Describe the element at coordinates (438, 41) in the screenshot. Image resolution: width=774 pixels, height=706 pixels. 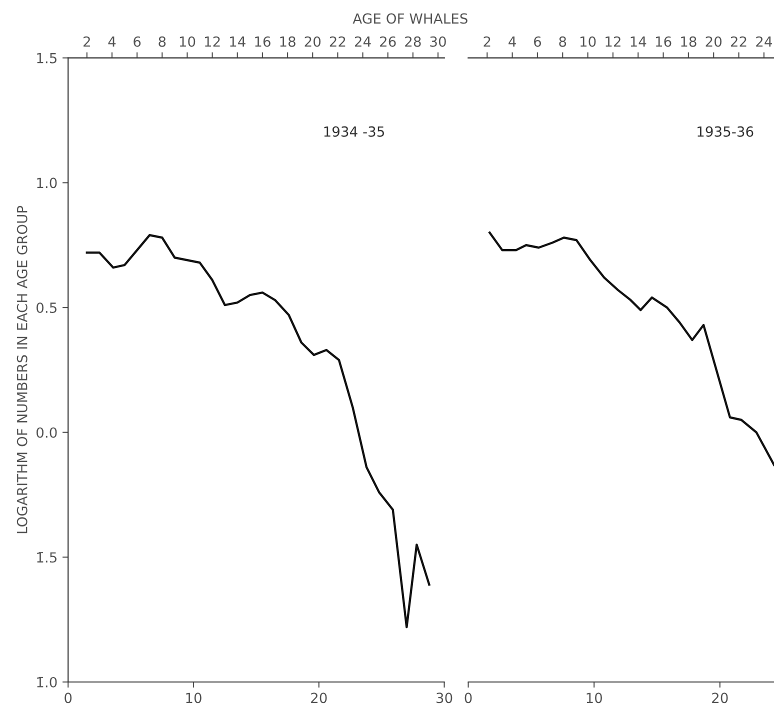
I see `x2-tick-label: 30` at that location.